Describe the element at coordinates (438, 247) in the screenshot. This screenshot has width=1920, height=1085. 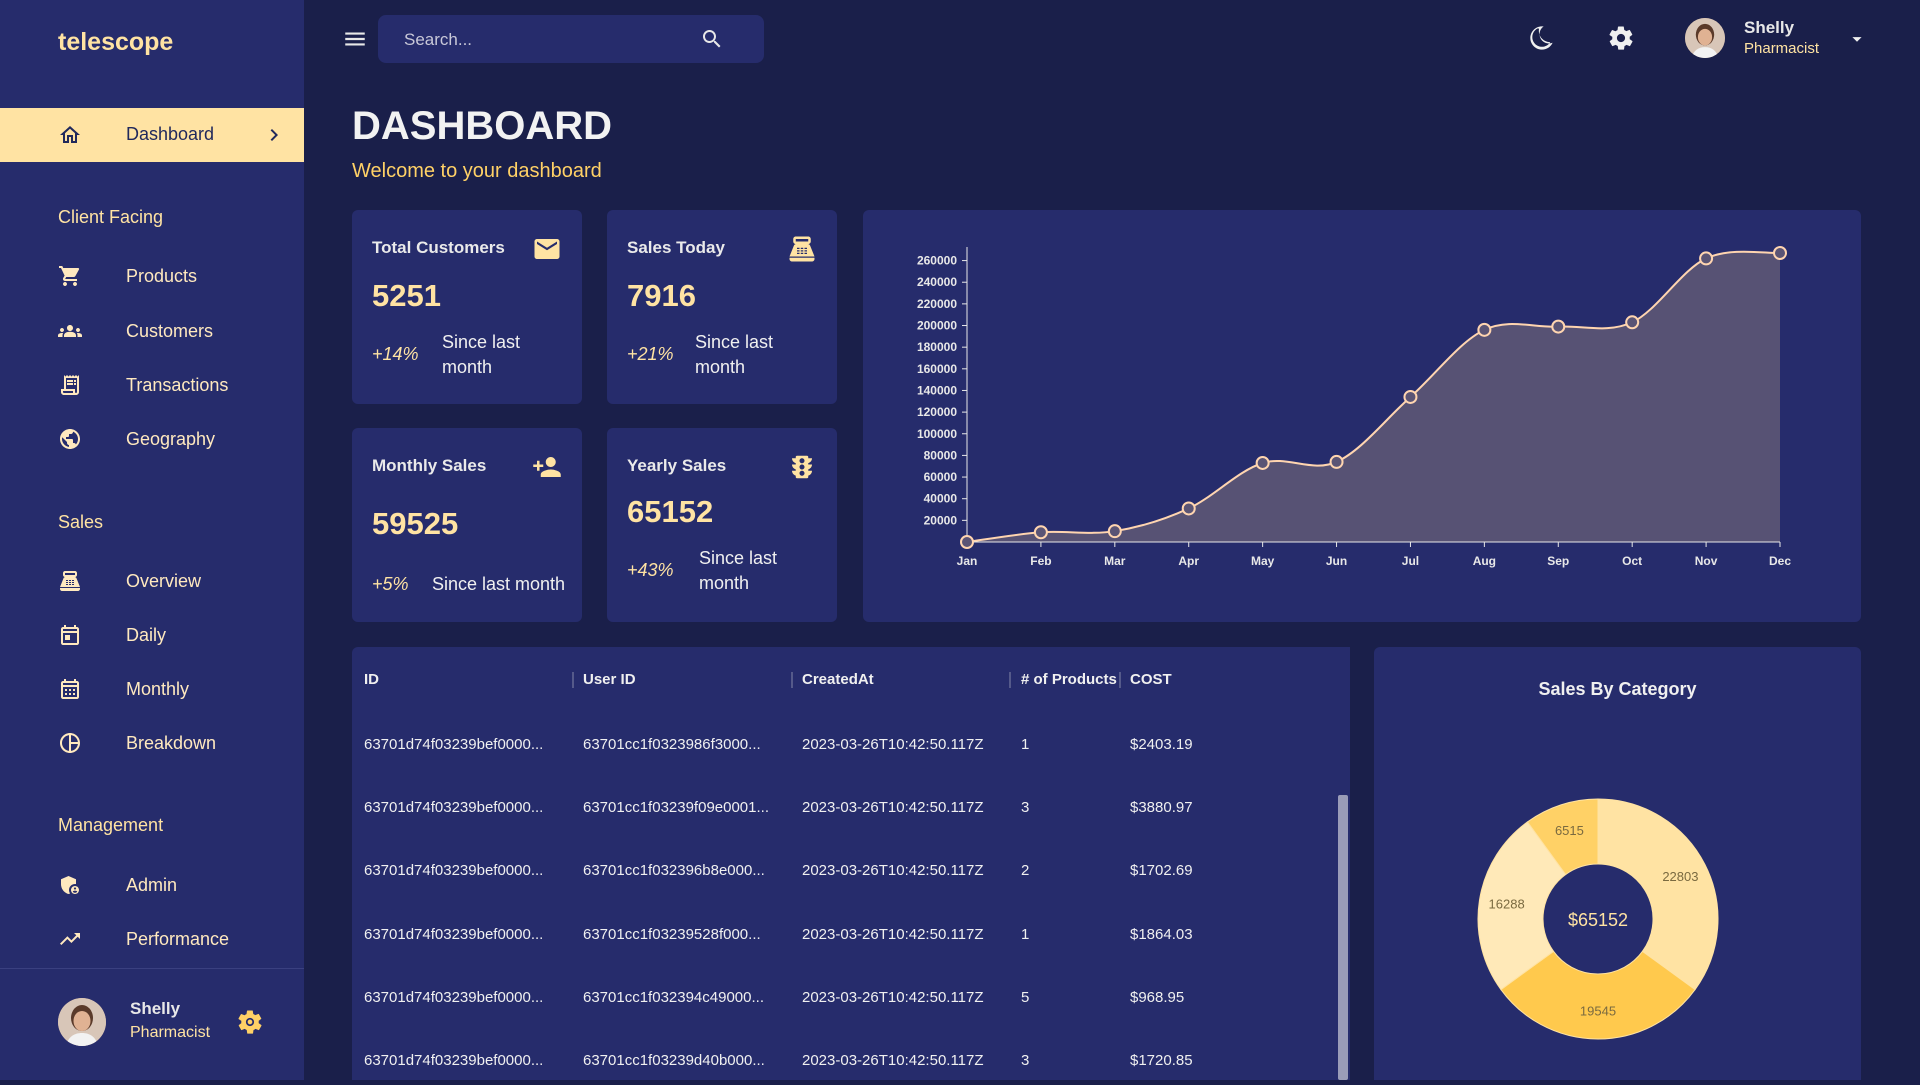
I see `stat-title: Total Customers` at that location.